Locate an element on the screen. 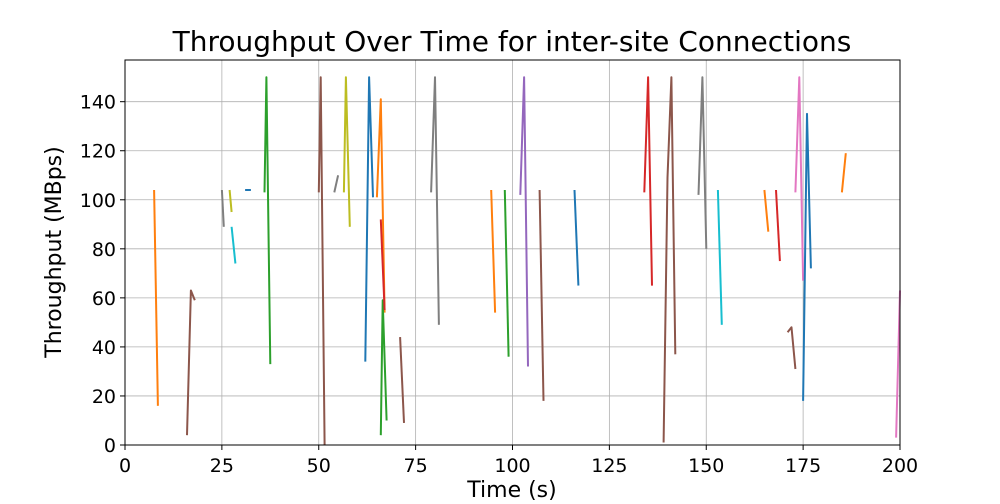 This screenshot has height=504, width=1000. x-tick-label: 25 is located at coordinates (222, 466).